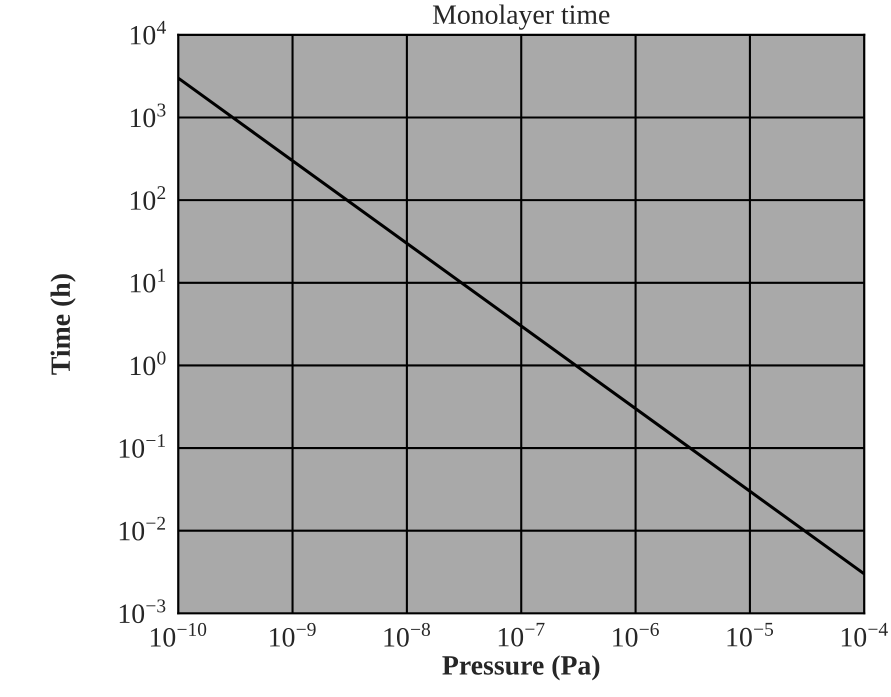 The height and width of the screenshot is (697, 891). Describe the element at coordinates (148, 116) in the screenshot. I see `y-tick-label: 10$^{3}$` at that location.